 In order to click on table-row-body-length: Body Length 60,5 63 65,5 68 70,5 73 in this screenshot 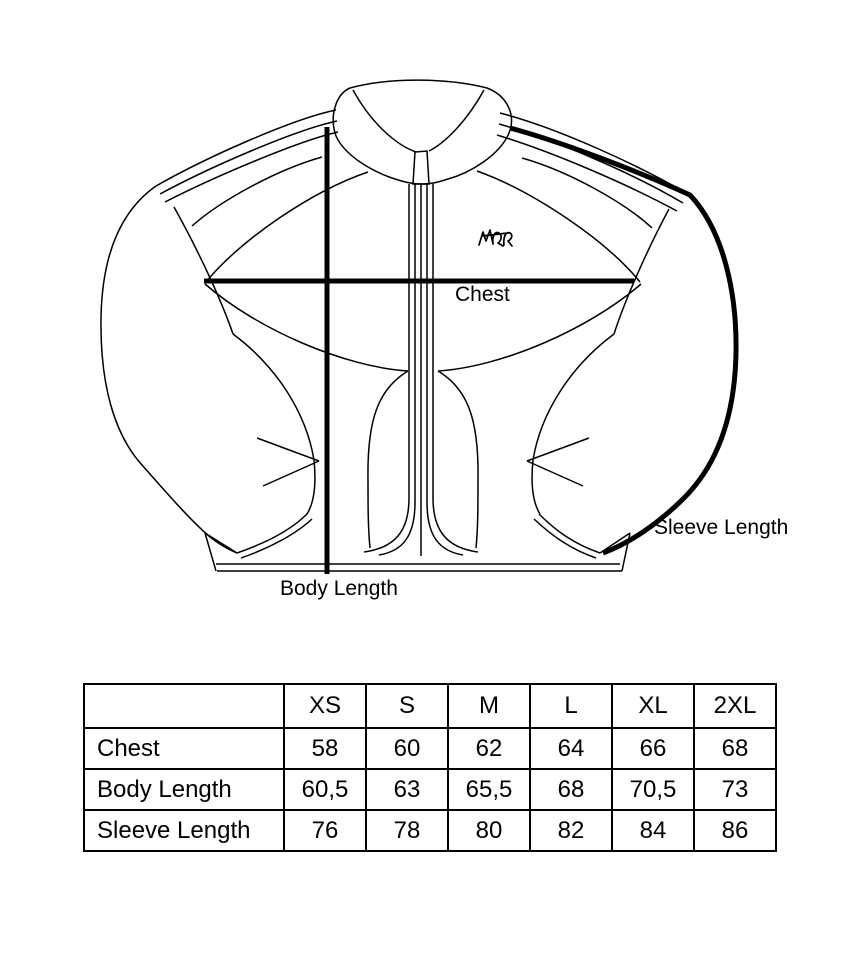, I will do `click(430, 789)`.